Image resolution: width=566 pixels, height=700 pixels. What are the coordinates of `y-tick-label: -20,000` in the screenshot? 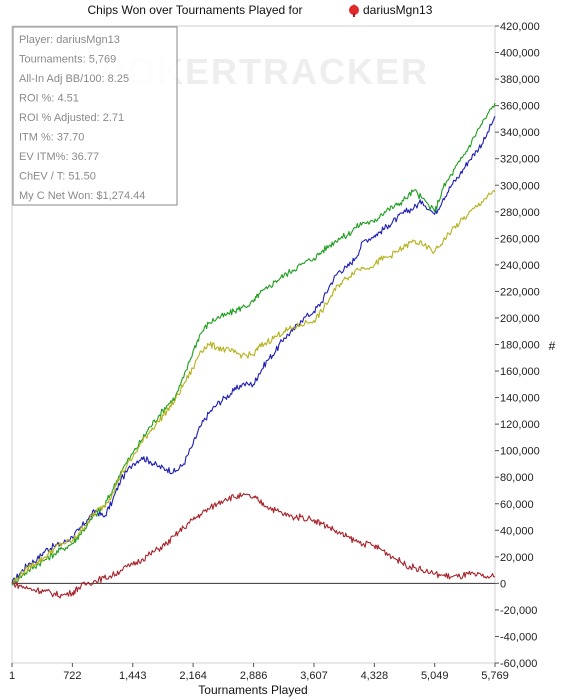 It's located at (518, 611).